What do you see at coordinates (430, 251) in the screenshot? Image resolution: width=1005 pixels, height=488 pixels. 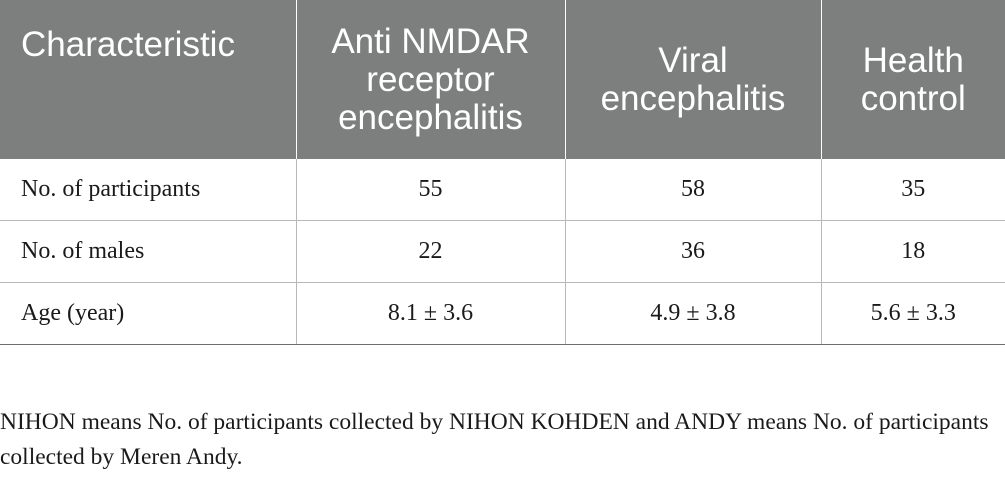 I see `table-cell: 22` at bounding box center [430, 251].